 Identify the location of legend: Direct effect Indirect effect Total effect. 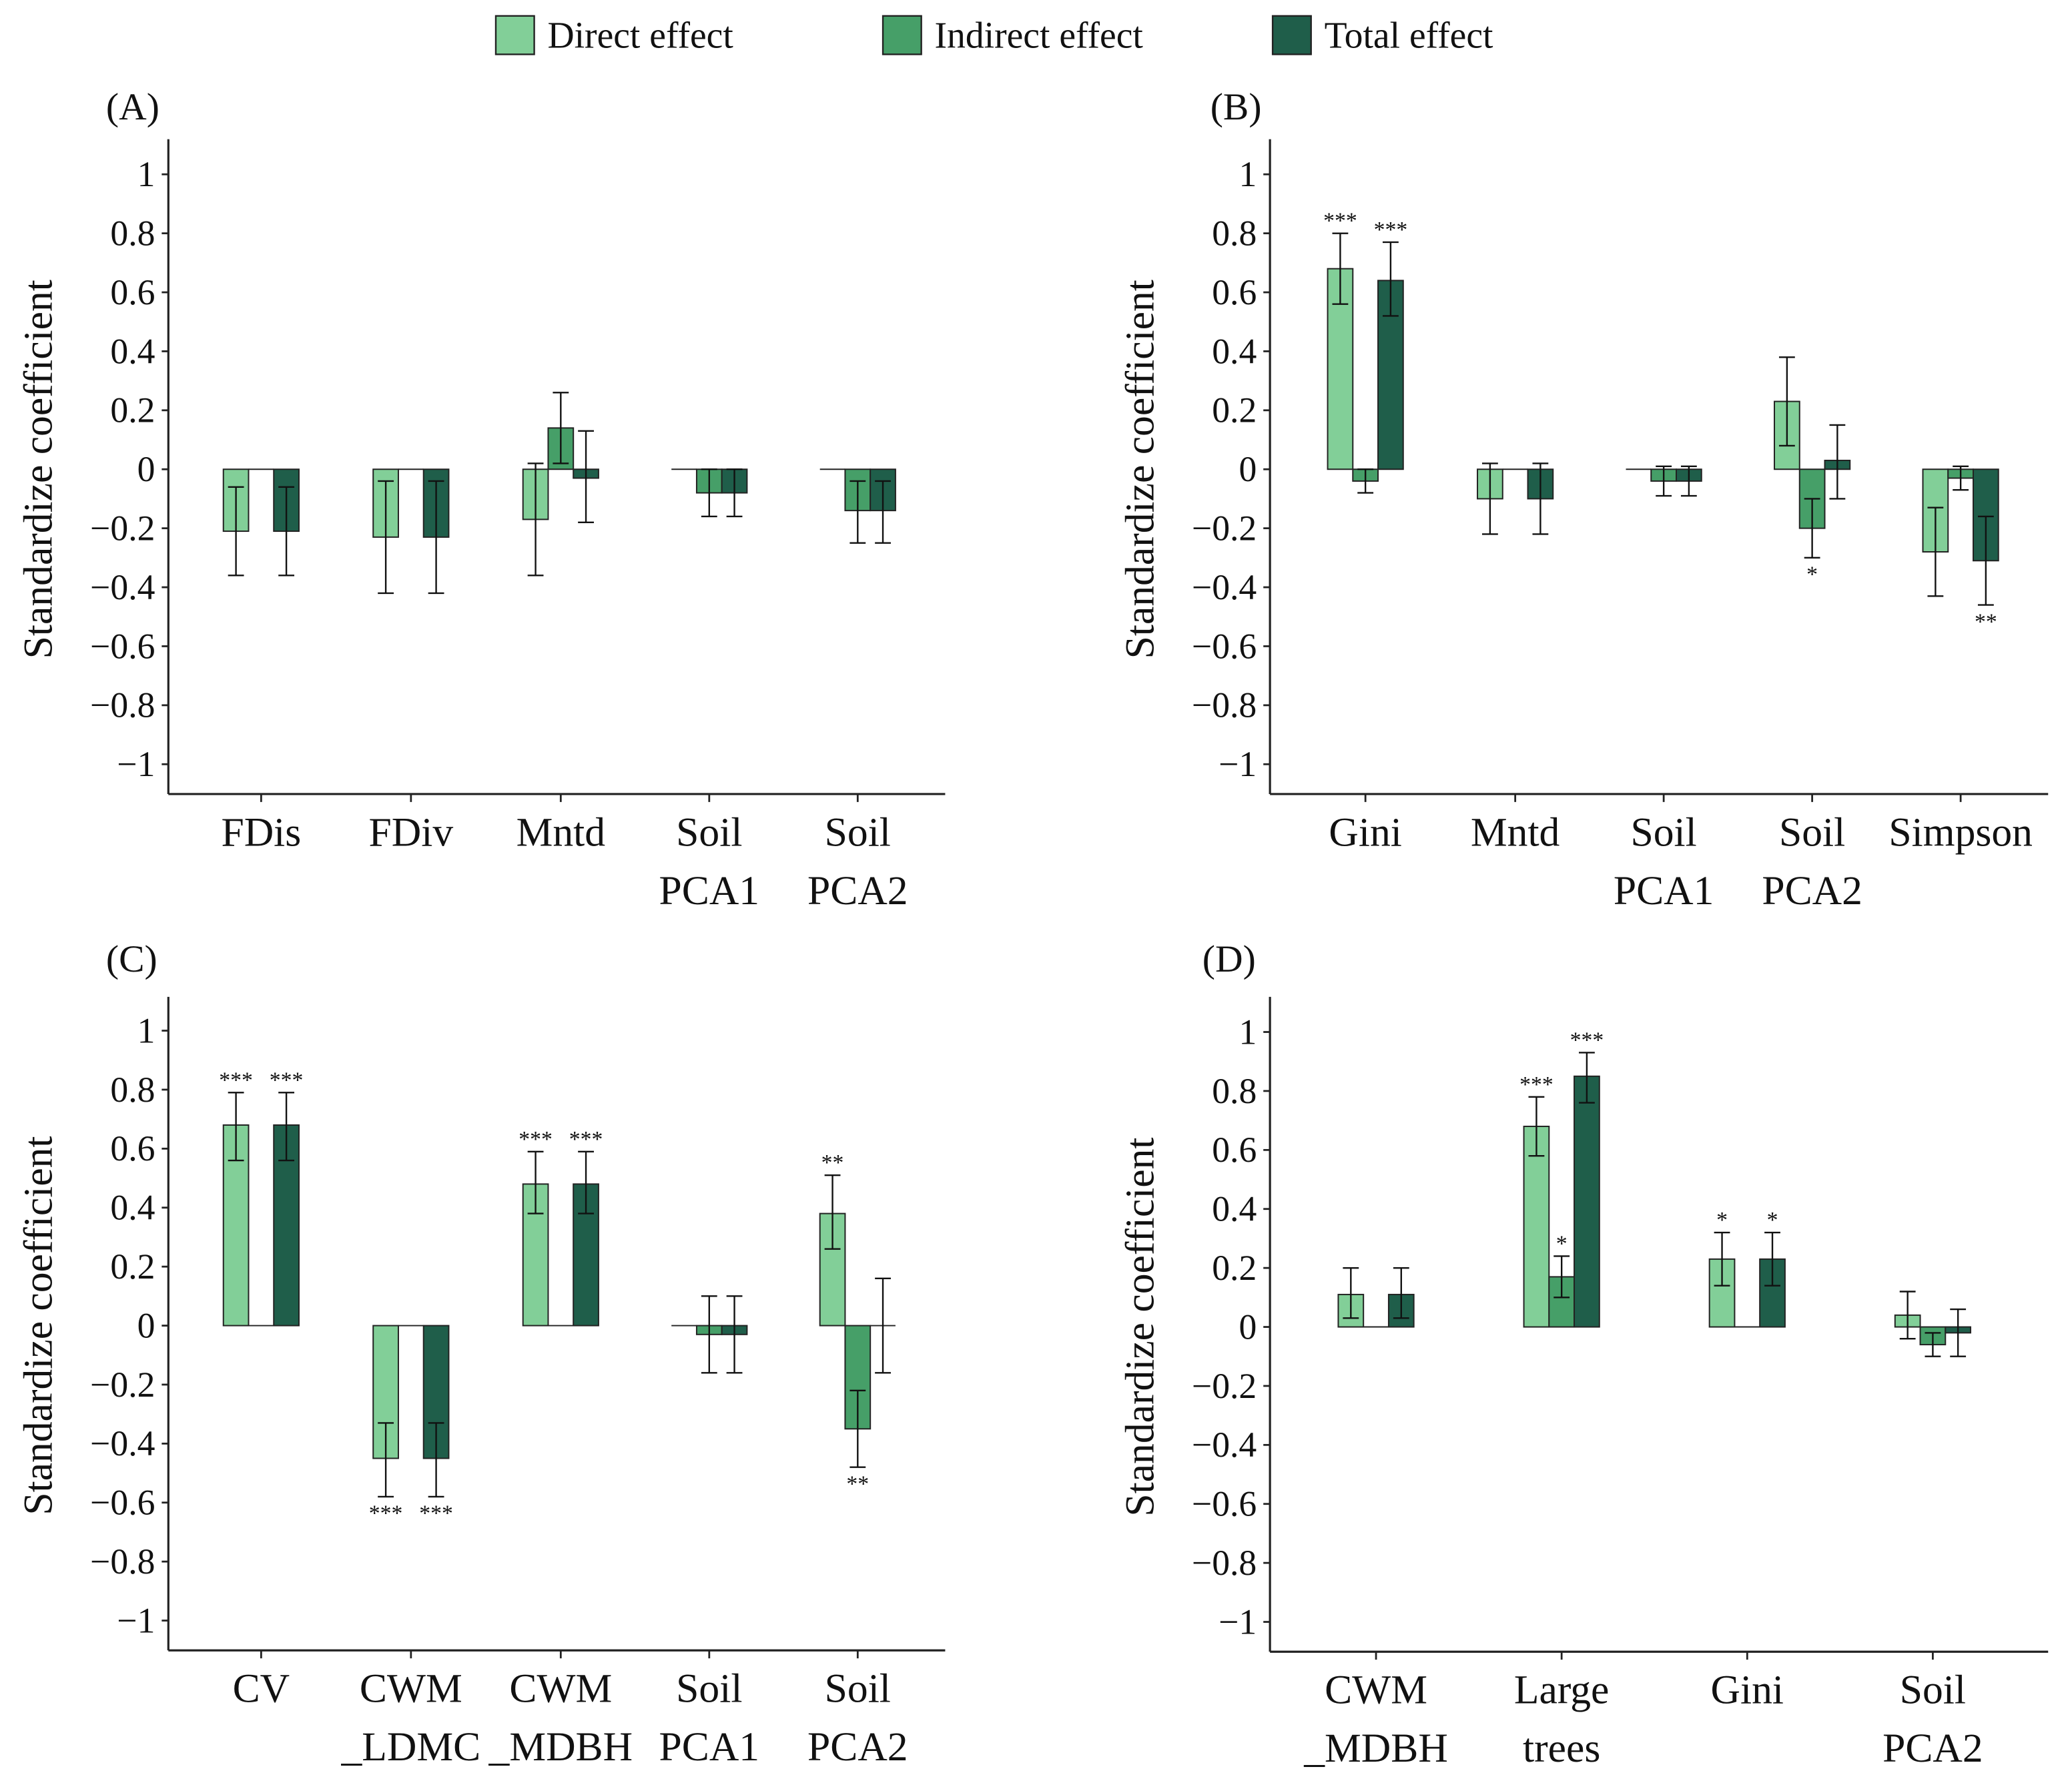
(993, 36).